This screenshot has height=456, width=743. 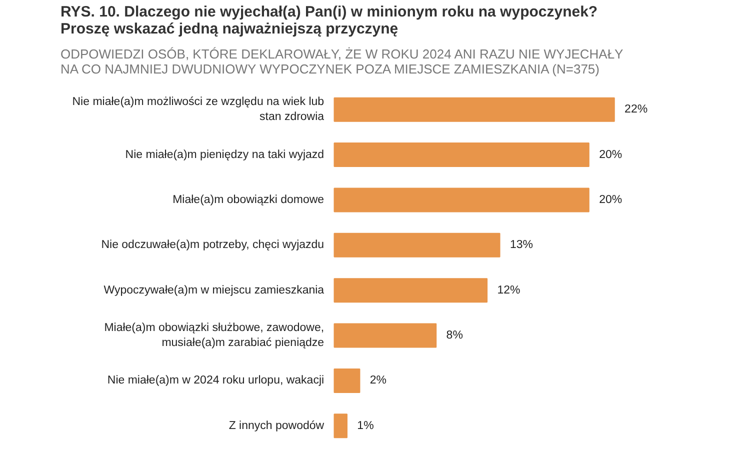 I want to click on data-label: 1%, so click(x=365, y=426).